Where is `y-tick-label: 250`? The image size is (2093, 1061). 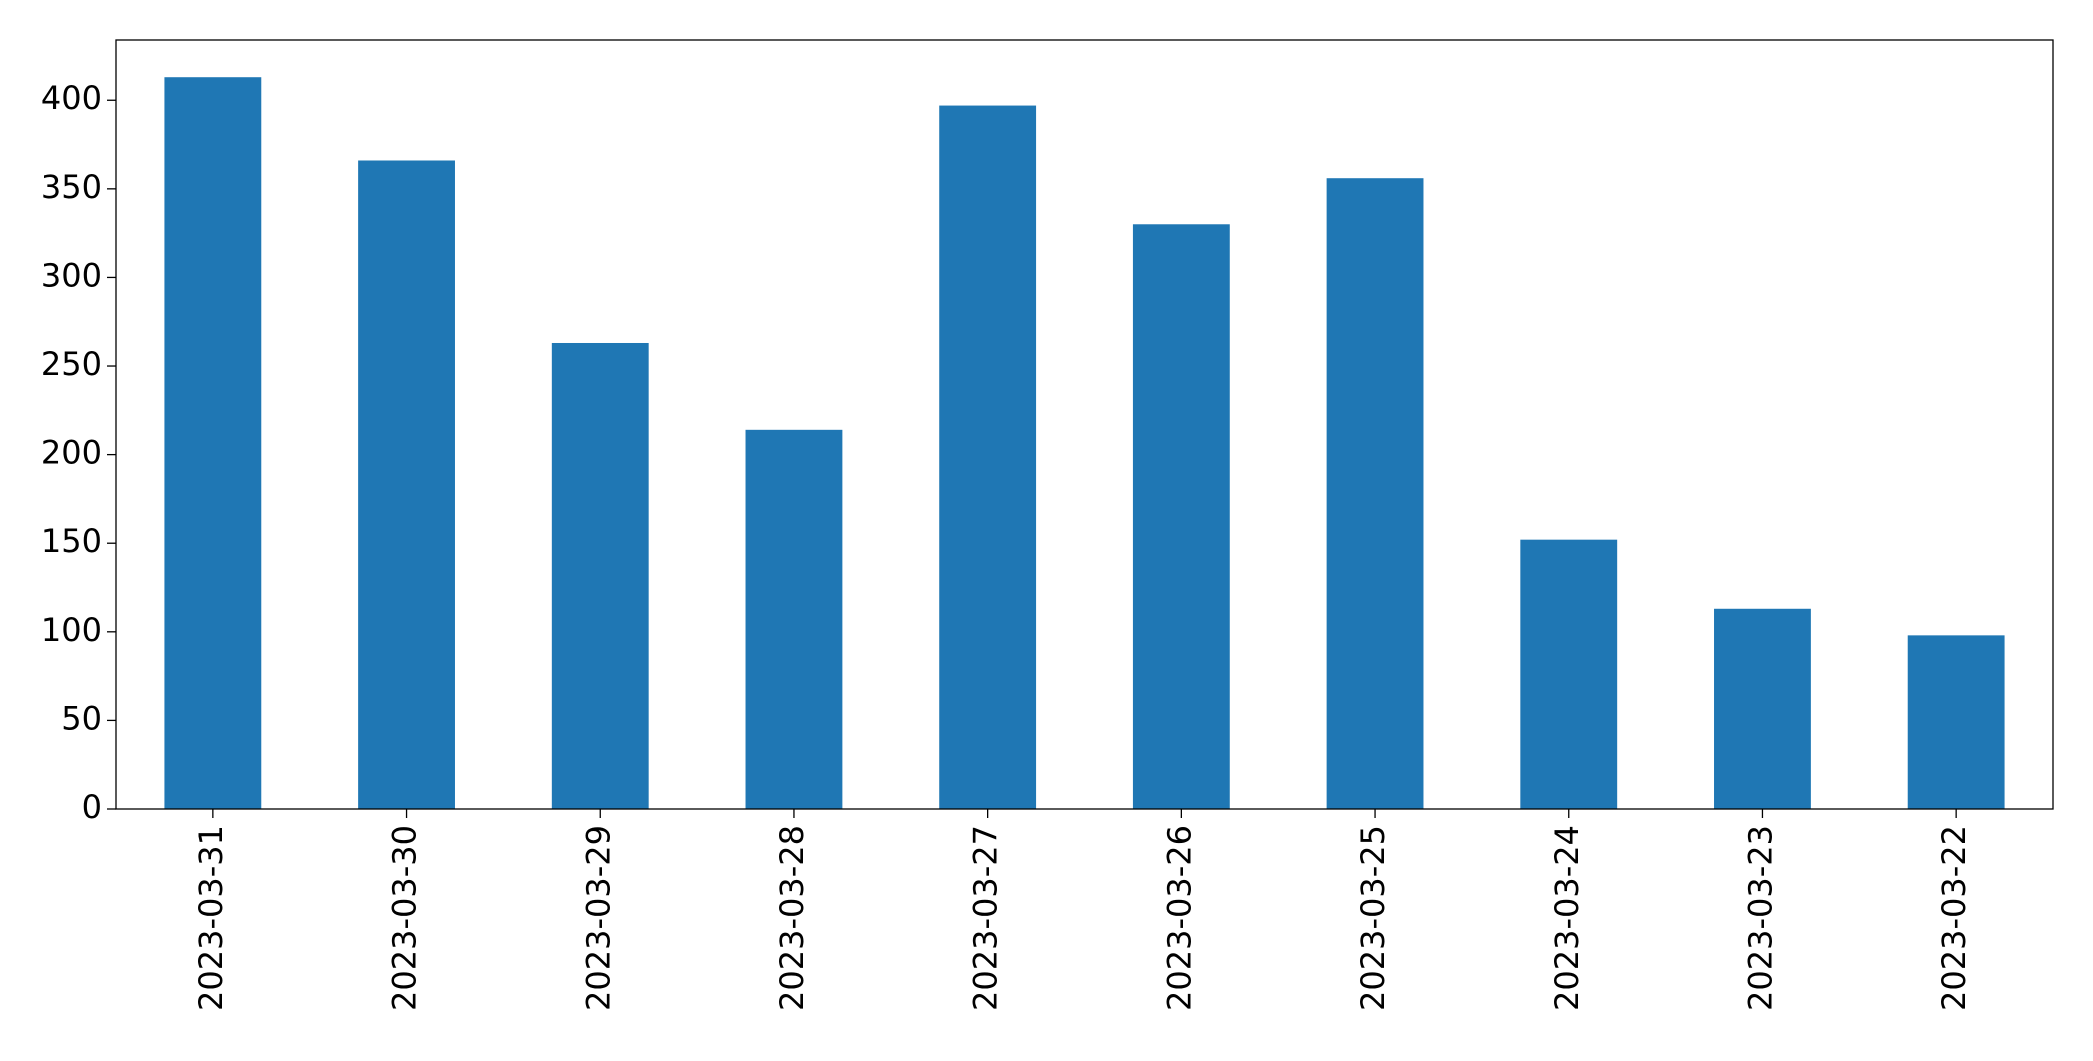 y-tick-label: 250 is located at coordinates (71, 364).